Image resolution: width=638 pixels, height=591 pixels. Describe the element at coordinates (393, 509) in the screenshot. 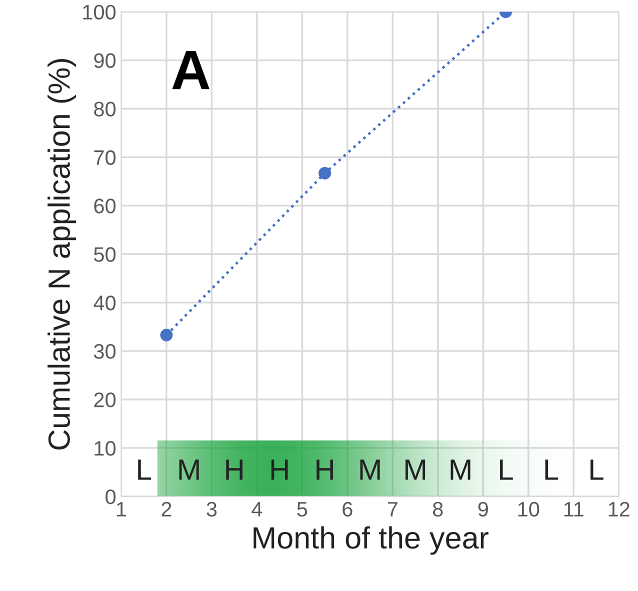

I see `x-tick-label: 7` at that location.